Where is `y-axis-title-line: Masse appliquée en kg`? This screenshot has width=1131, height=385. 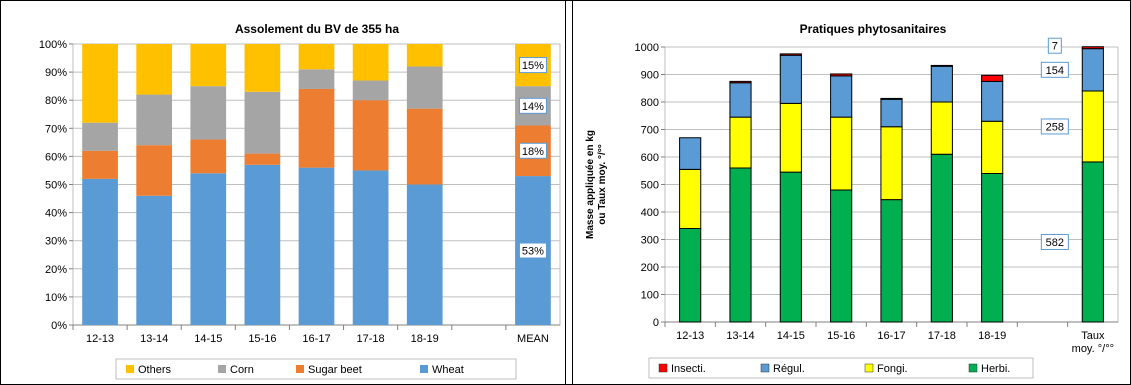 y-axis-title-line: Masse appliquée en kg is located at coordinates (590, 184).